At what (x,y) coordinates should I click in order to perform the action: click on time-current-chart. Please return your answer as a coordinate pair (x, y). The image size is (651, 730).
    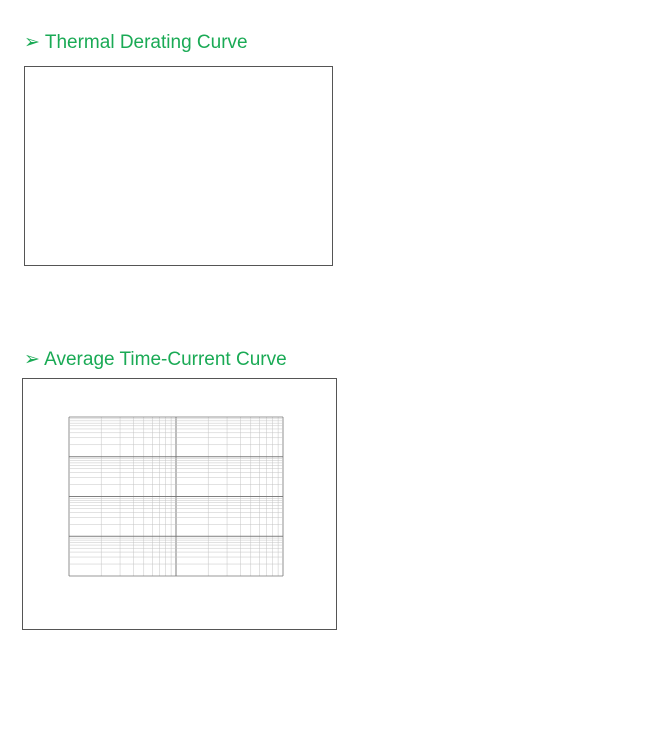
    Looking at the image, I should click on (176, 496).